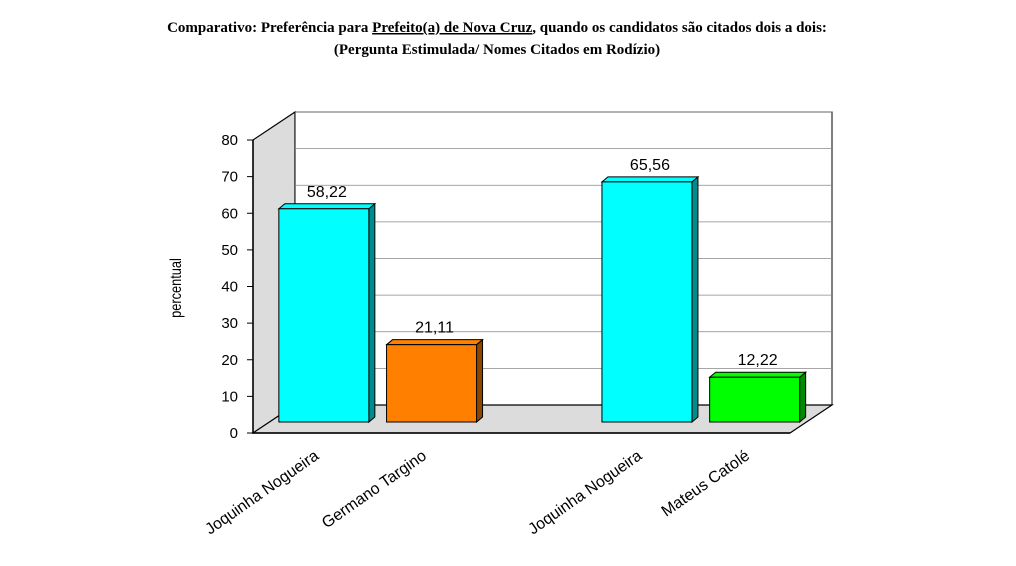  Describe the element at coordinates (229, 250) in the screenshot. I see `y-tick-label: 50` at that location.